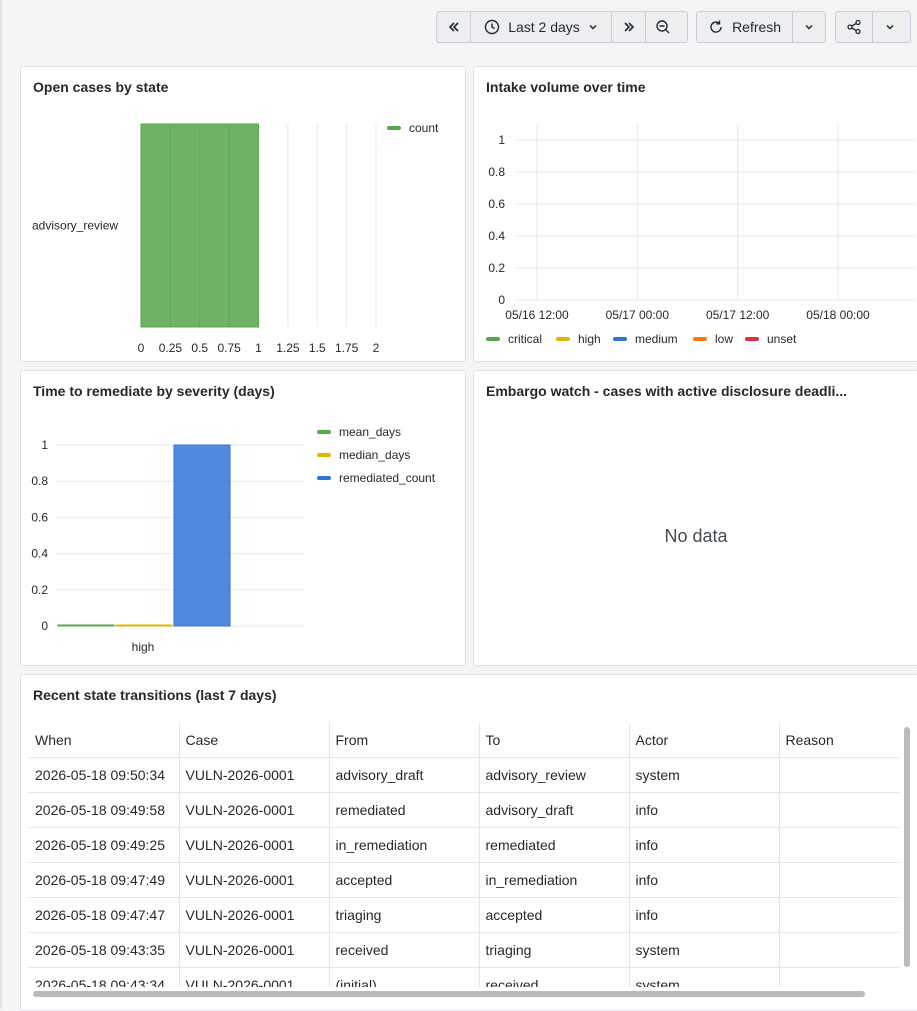 The image size is (917, 1011). What do you see at coordinates (907, 847) in the screenshot?
I see `vertical-scrollbar` at bounding box center [907, 847].